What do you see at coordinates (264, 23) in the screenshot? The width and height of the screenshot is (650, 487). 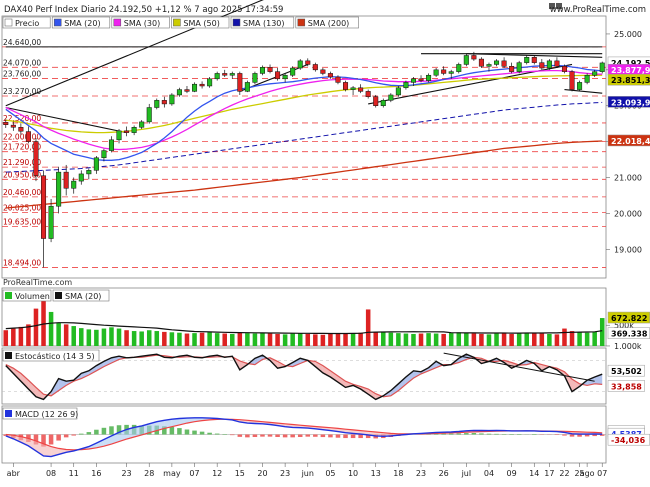 I see `legend-label: SMA (130)` at bounding box center [264, 23].